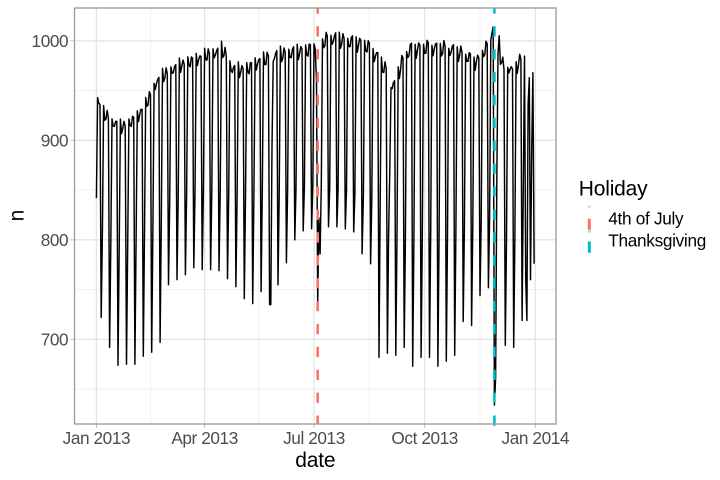 The width and height of the screenshot is (720, 480). Describe the element at coordinates (54, 240) in the screenshot. I see `svg-text: 800` at that location.